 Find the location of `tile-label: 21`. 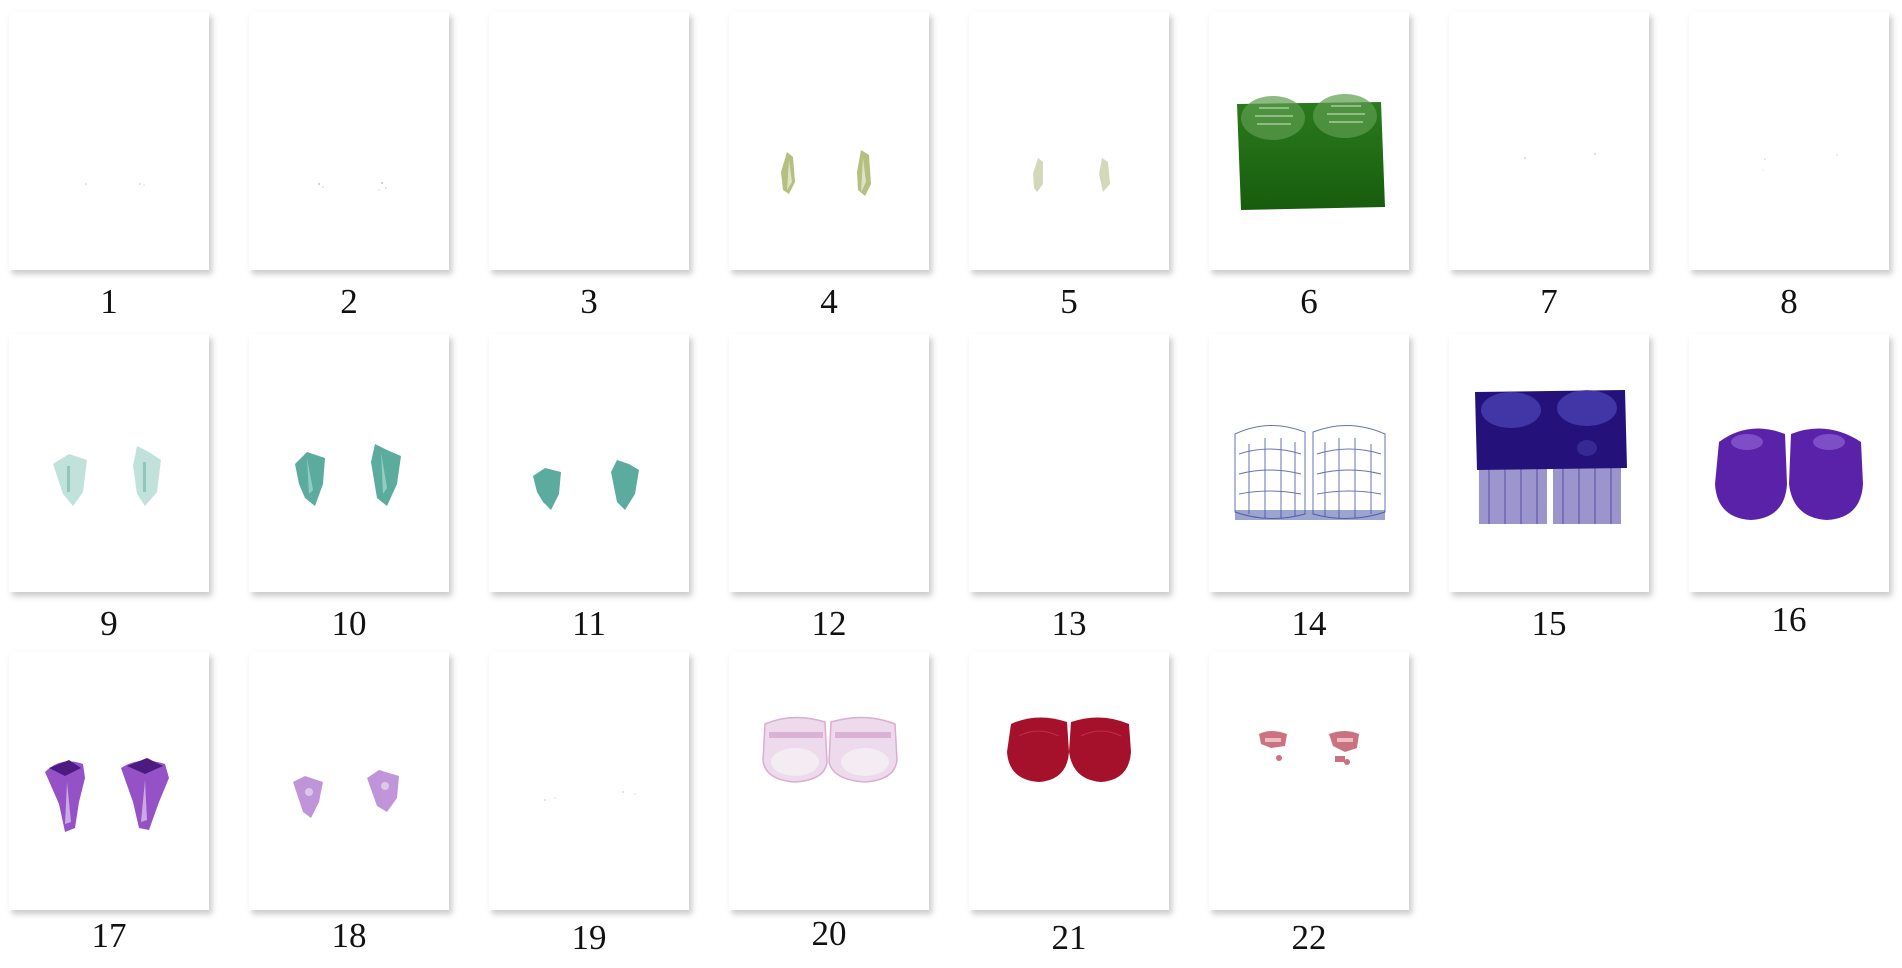

tile-label: 21 is located at coordinates (1069, 937).